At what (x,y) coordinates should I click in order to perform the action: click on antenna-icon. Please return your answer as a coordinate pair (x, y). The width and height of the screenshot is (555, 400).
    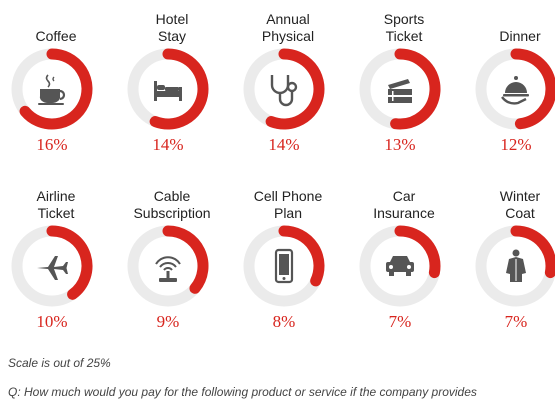
    Looking at the image, I should click on (168, 269).